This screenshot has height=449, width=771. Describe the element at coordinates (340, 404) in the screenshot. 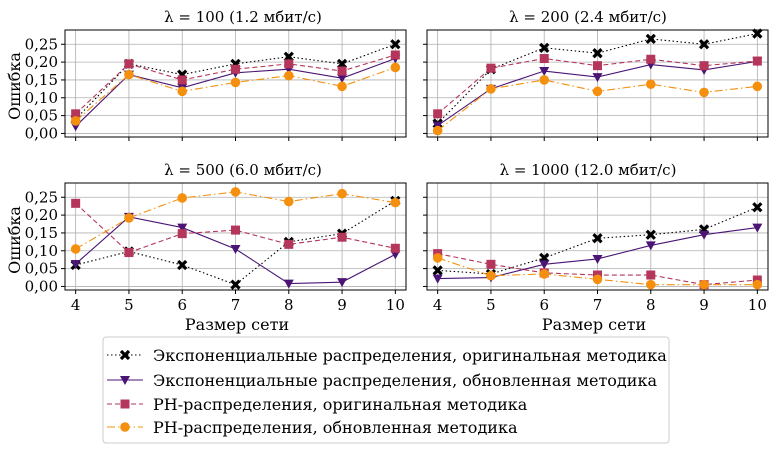

I see `legend-label: PH-распределения, оригинальная методика` at that location.